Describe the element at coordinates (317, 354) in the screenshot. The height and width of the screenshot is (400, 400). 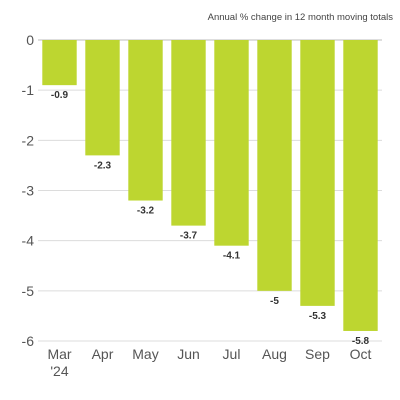
I see `x-tick-label: Sep` at that location.